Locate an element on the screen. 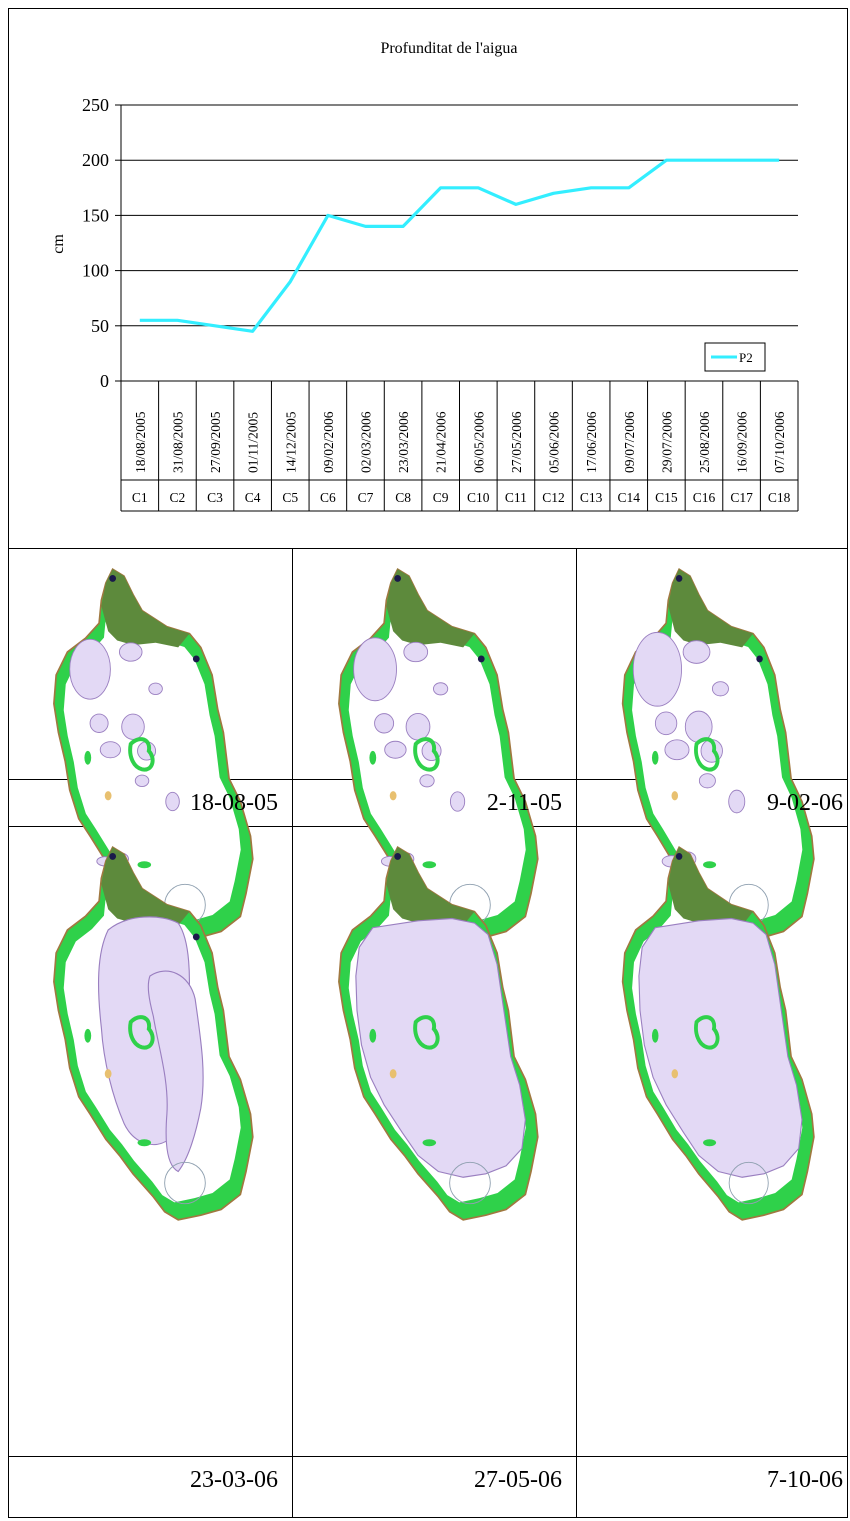 The height and width of the screenshot is (1521, 850). x-date-label: 23/03/2006 is located at coordinates (403, 442).